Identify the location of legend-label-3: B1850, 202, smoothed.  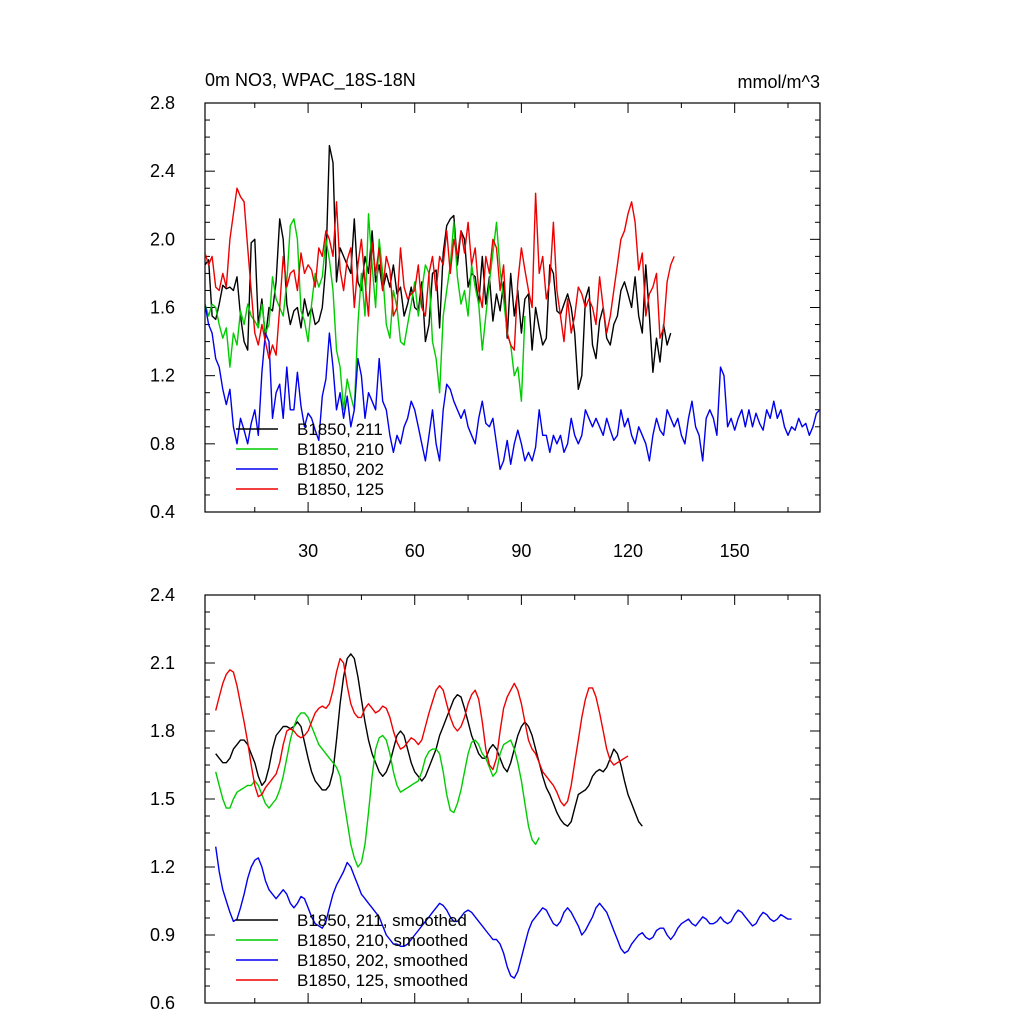
(382, 960).